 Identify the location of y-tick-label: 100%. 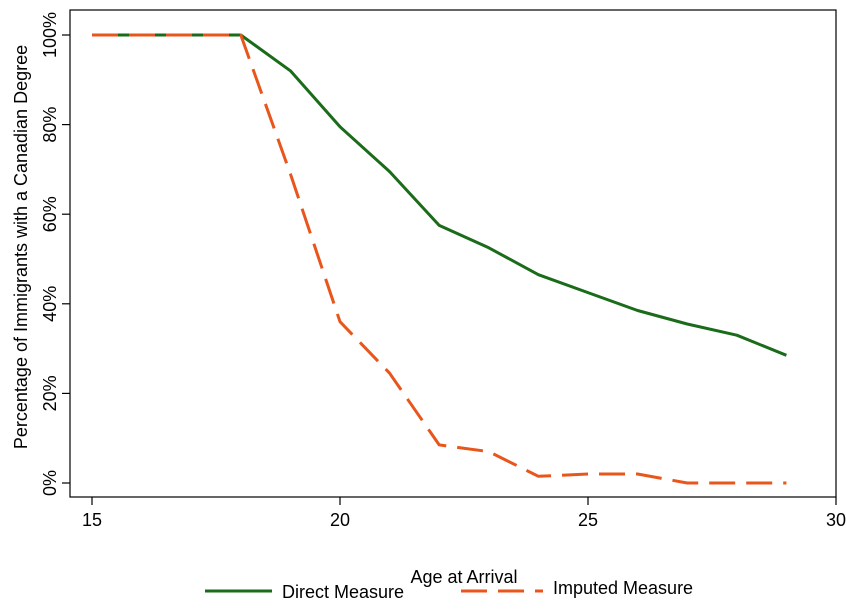
(50, 35).